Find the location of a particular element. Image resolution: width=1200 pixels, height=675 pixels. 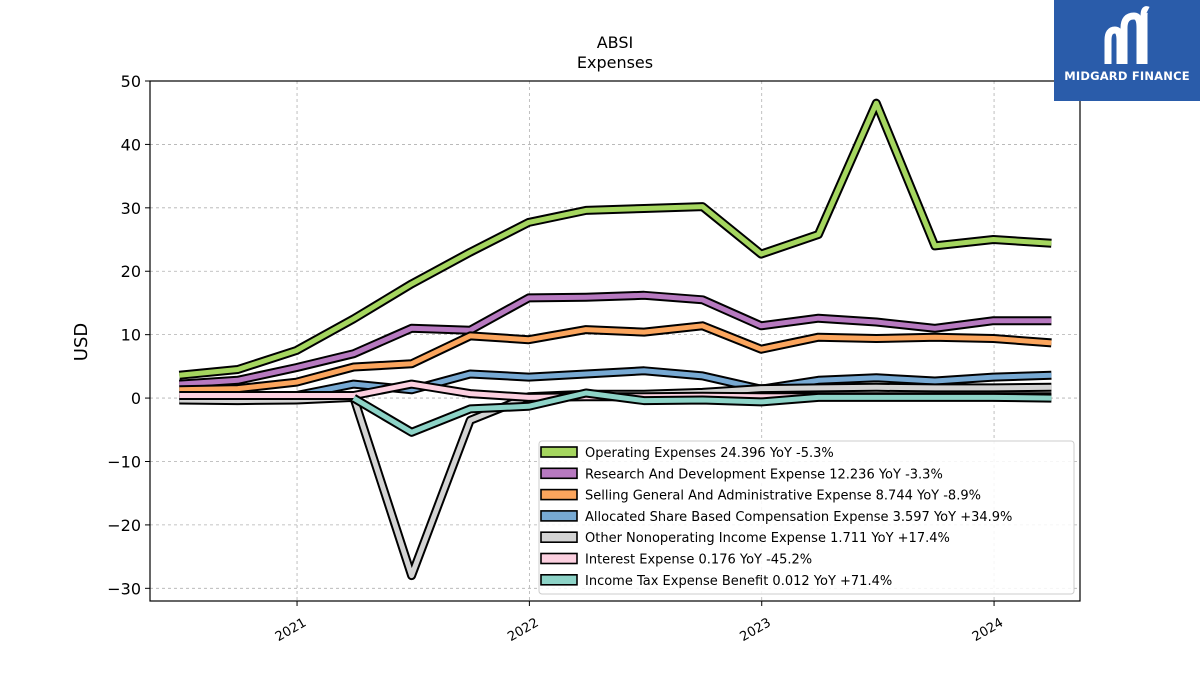

logo-text: MIDGARD FINANCE is located at coordinates (1127, 76).